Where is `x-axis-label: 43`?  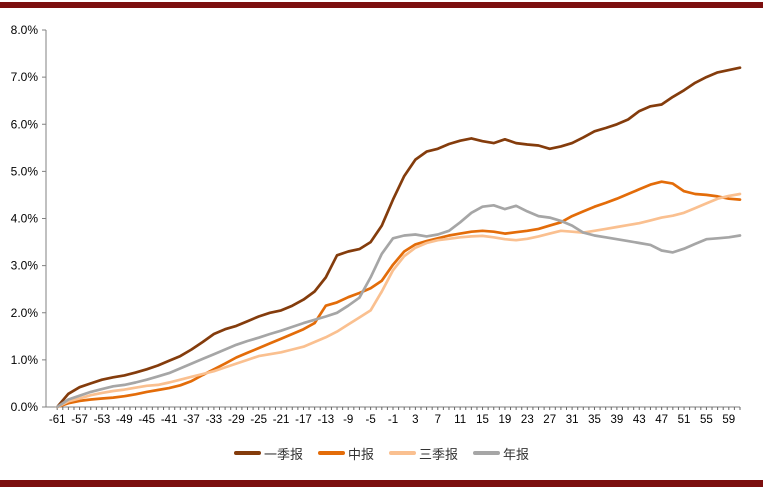
x-axis-label: 43 is located at coordinates (639, 420).